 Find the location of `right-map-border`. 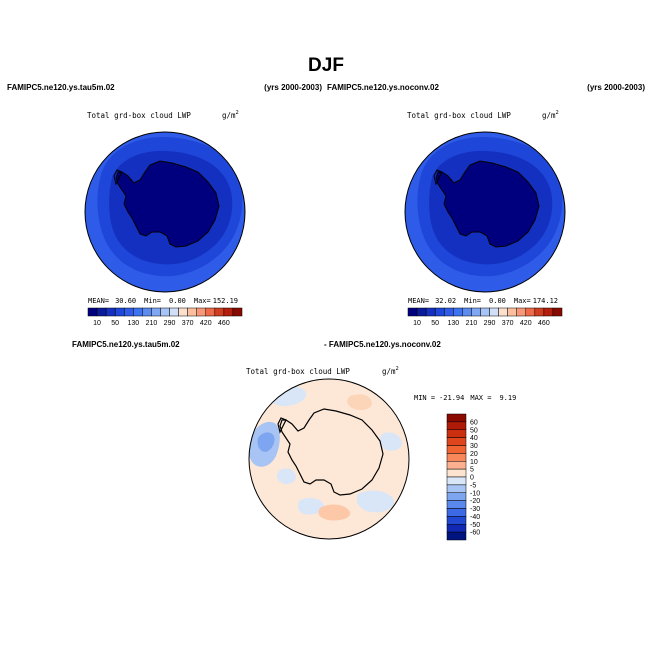

right-map-border is located at coordinates (485, 212).